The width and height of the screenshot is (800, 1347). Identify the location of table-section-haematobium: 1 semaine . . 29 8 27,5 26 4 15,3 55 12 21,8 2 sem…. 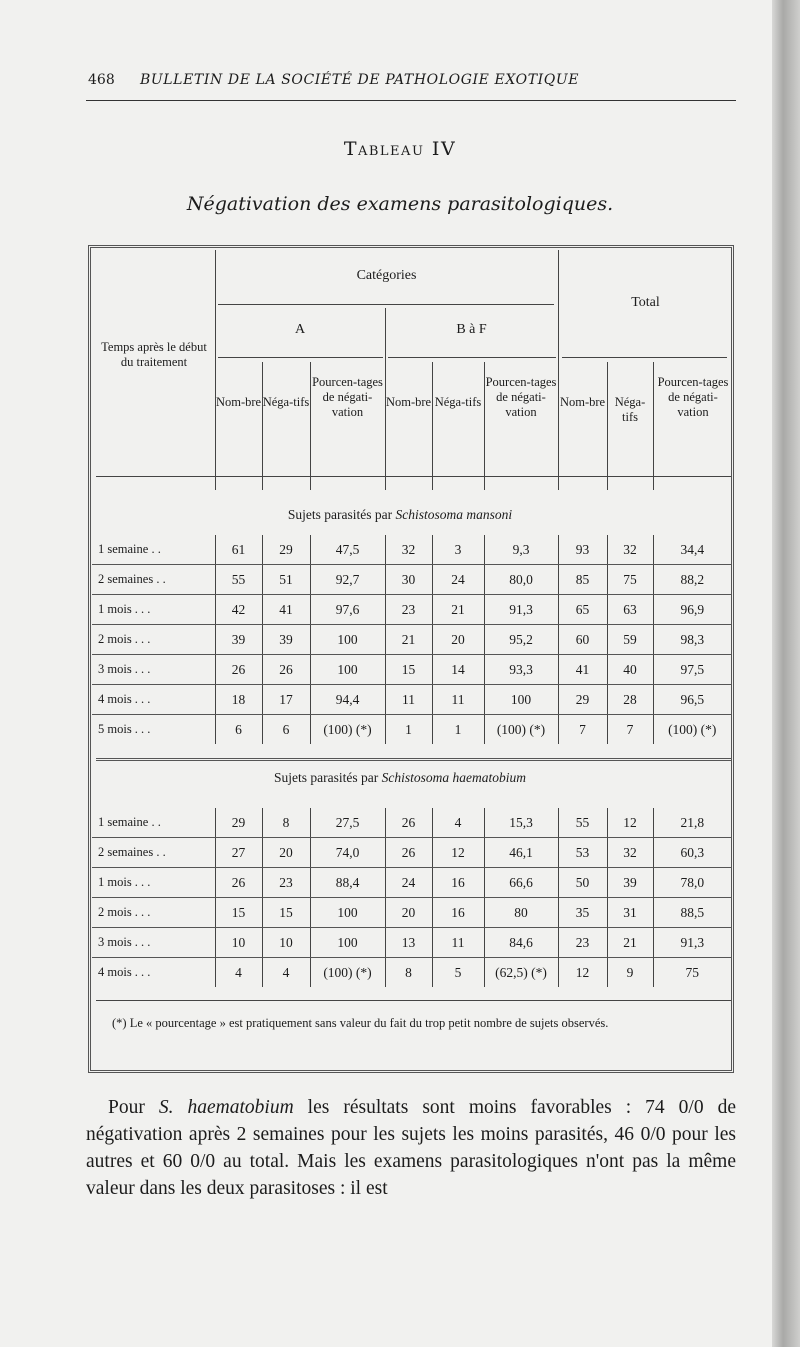
(411, 897).